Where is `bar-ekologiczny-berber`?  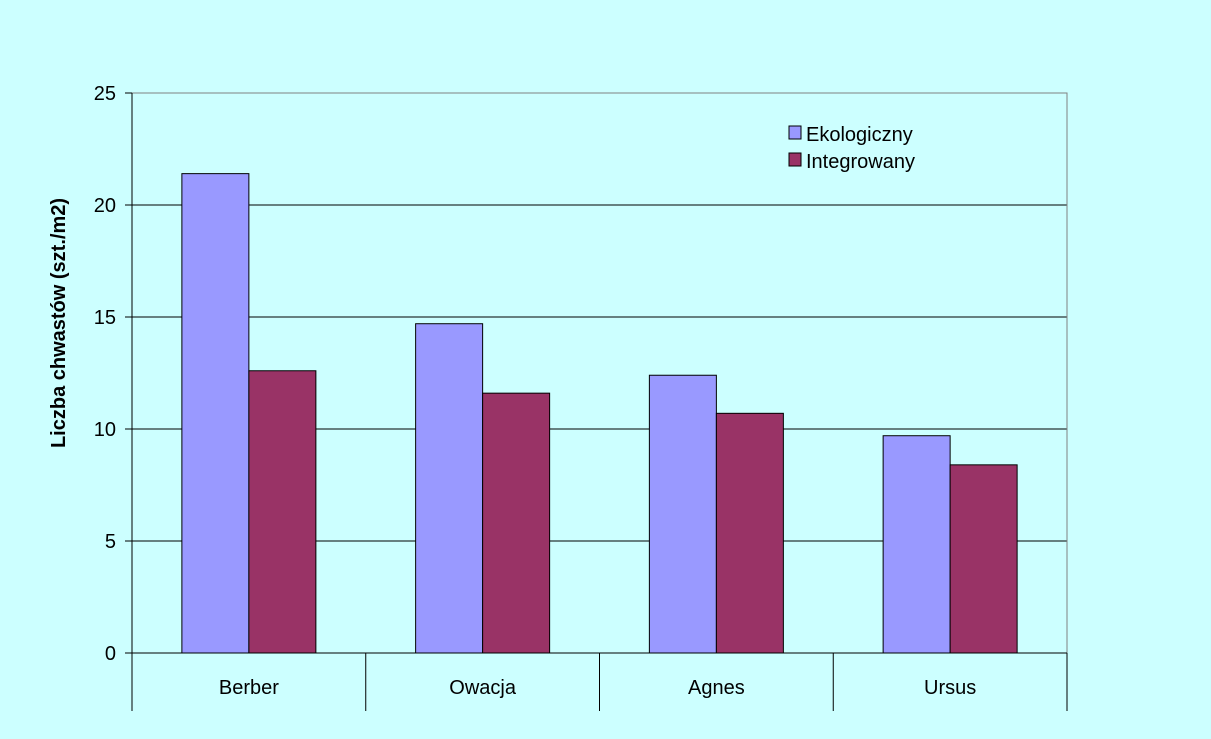 bar-ekologiczny-berber is located at coordinates (215, 413).